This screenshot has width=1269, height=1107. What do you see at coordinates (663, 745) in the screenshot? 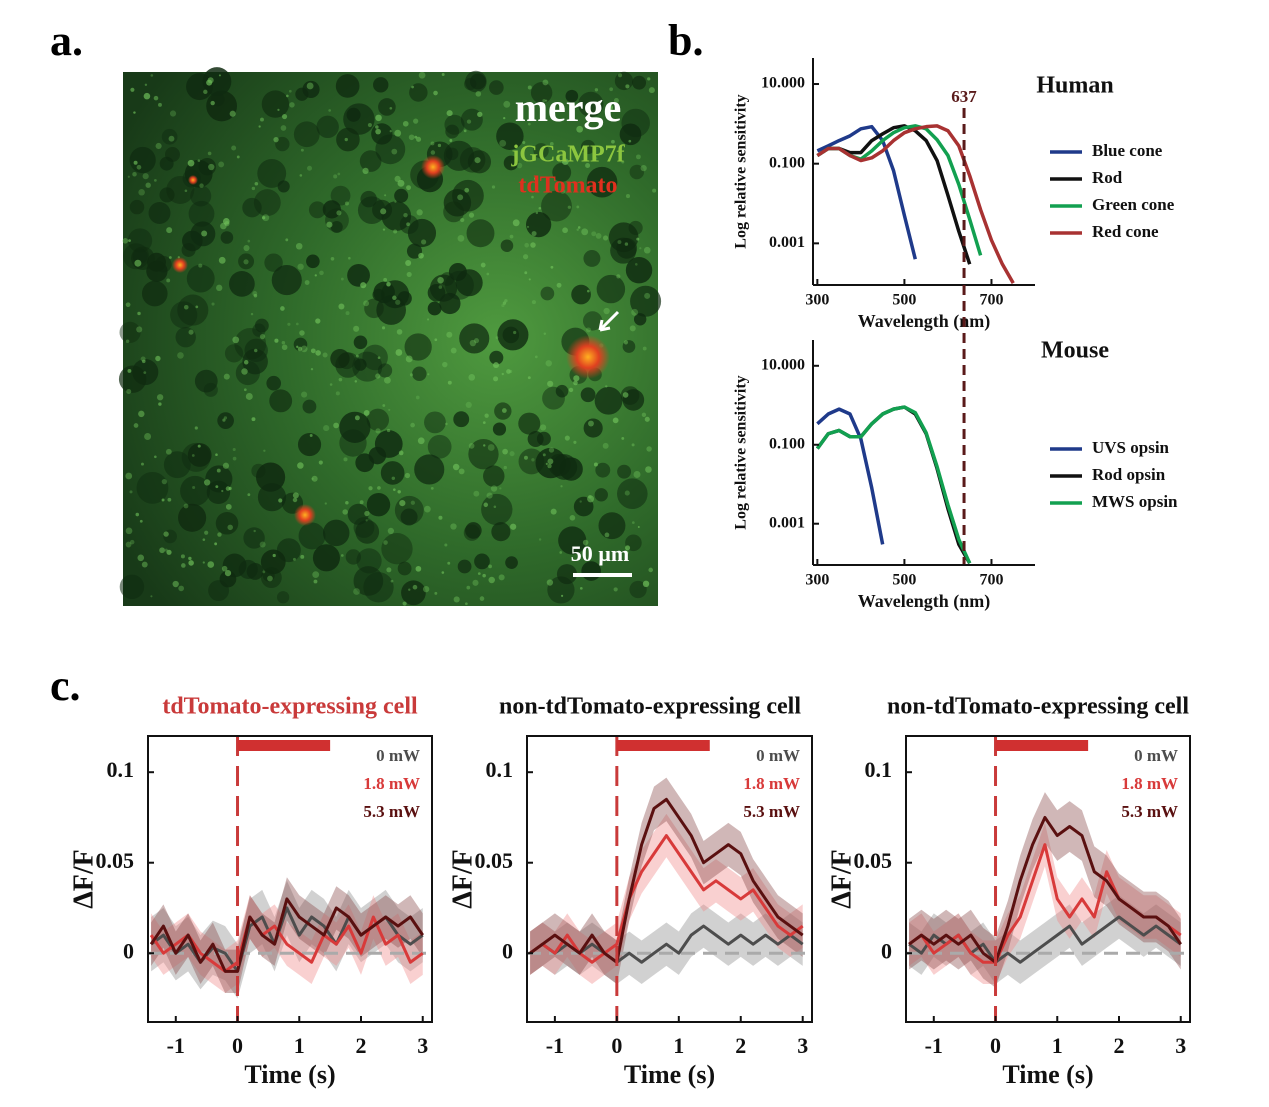
I see `stimulus-bar` at bounding box center [663, 745].